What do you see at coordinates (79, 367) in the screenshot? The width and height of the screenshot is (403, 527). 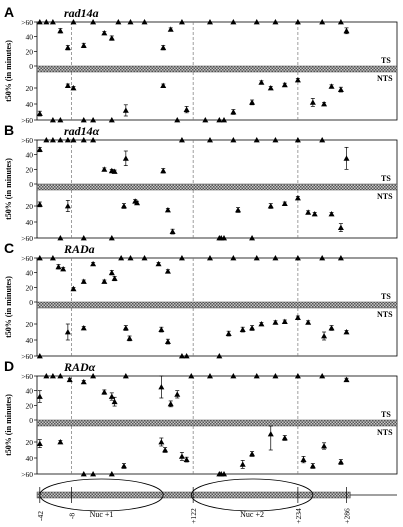 I see `panel-title: RADα` at bounding box center [79, 367].